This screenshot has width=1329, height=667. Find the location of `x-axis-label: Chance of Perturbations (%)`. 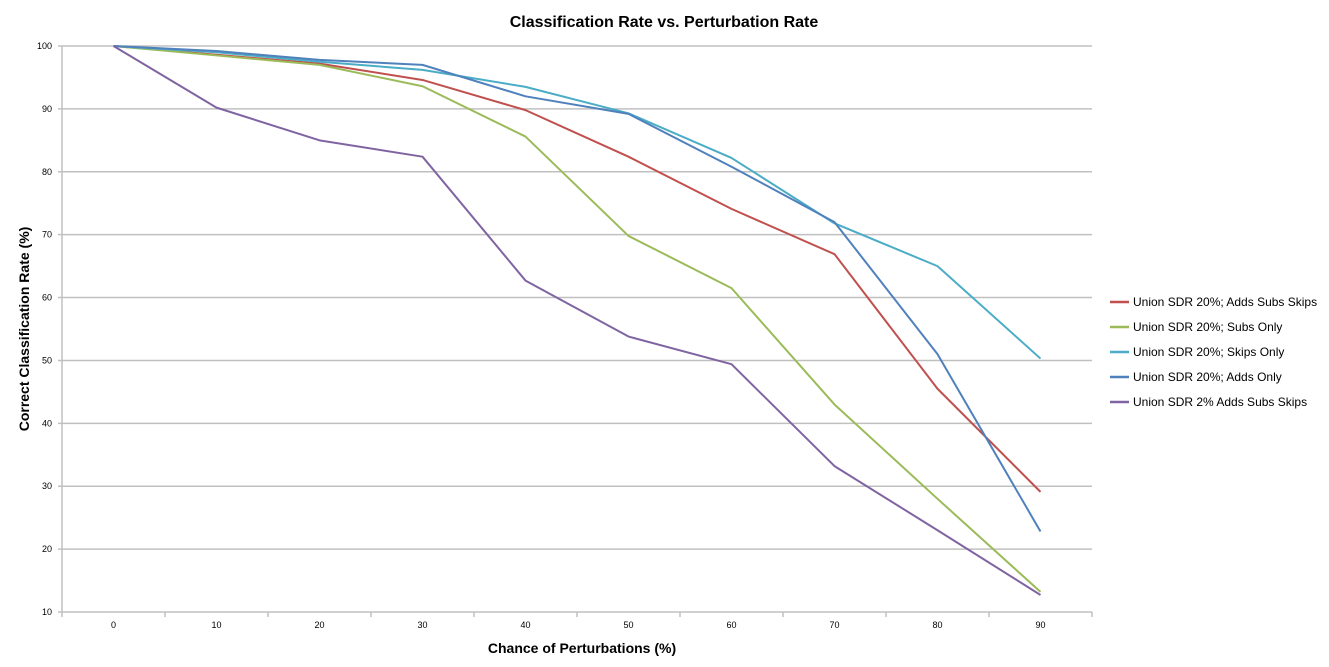

x-axis-label: Chance of Perturbations (%) is located at coordinates (582, 648).